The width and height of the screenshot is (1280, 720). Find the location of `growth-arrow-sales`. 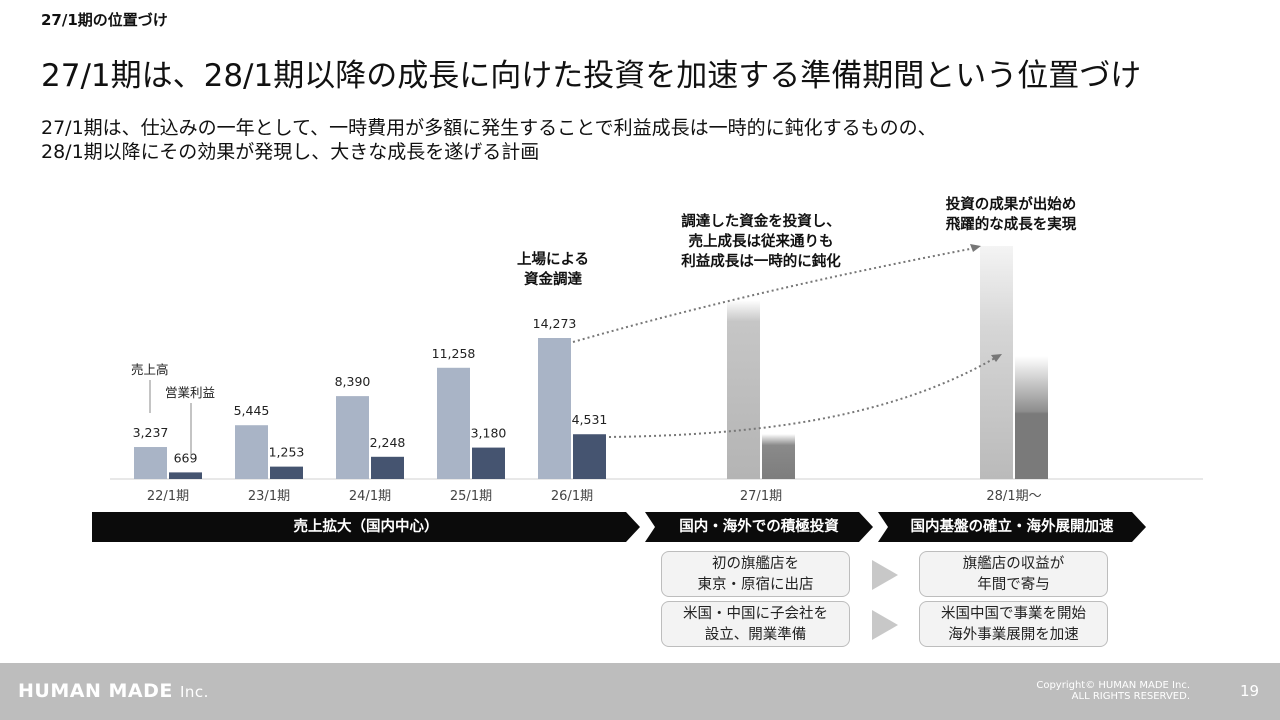

growth-arrow-sales is located at coordinates (774, 295).